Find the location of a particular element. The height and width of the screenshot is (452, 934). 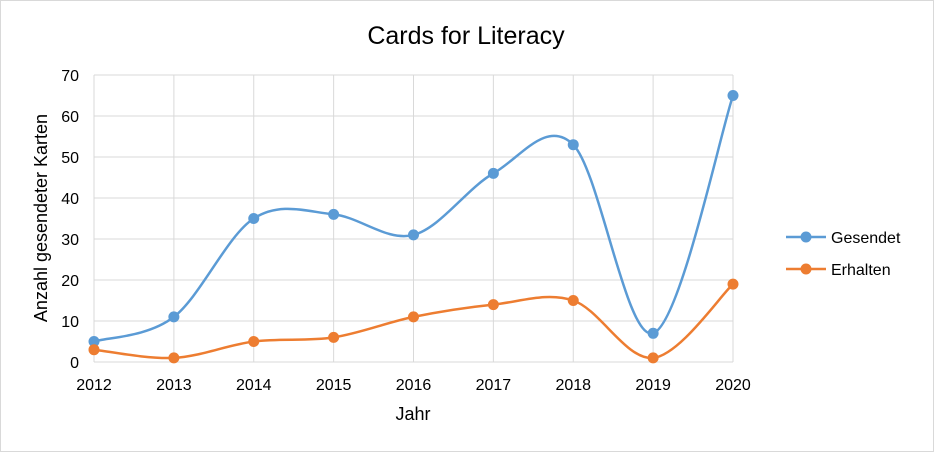

x-tick-label: 2016 is located at coordinates (414, 385).